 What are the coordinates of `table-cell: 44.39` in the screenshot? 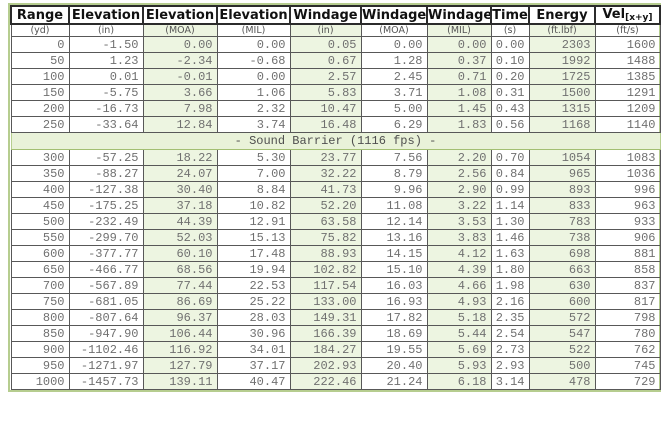 It's located at (180, 221).